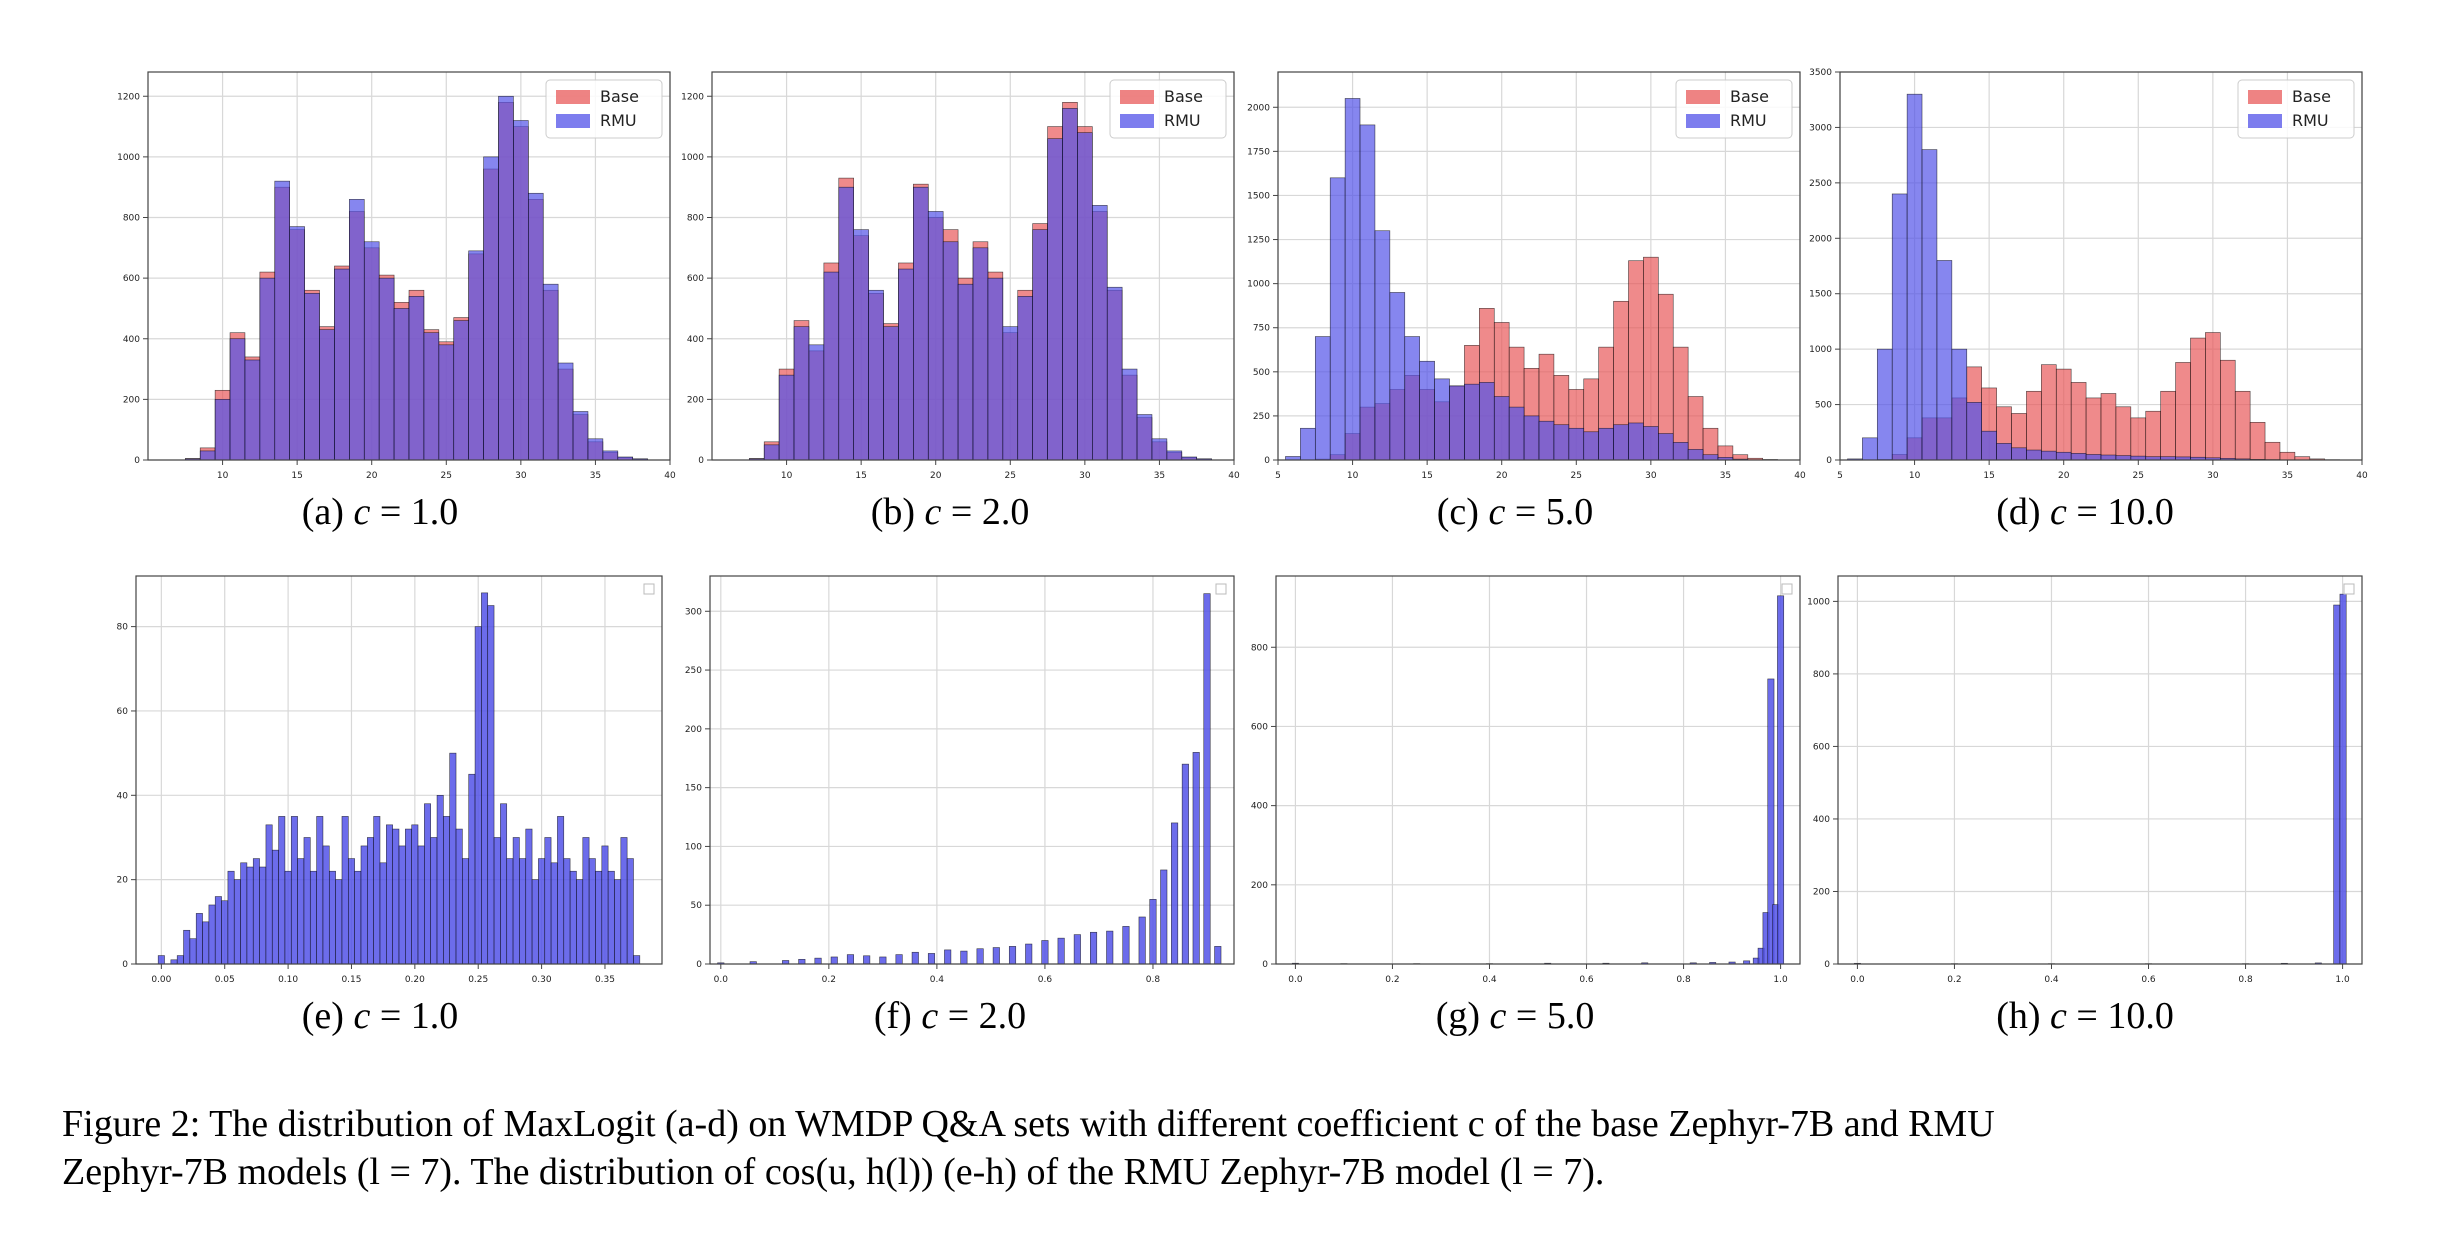 This screenshot has width=2462, height=1251. What do you see at coordinates (131, 279) in the screenshot?
I see `y-tick-label: 600` at bounding box center [131, 279].